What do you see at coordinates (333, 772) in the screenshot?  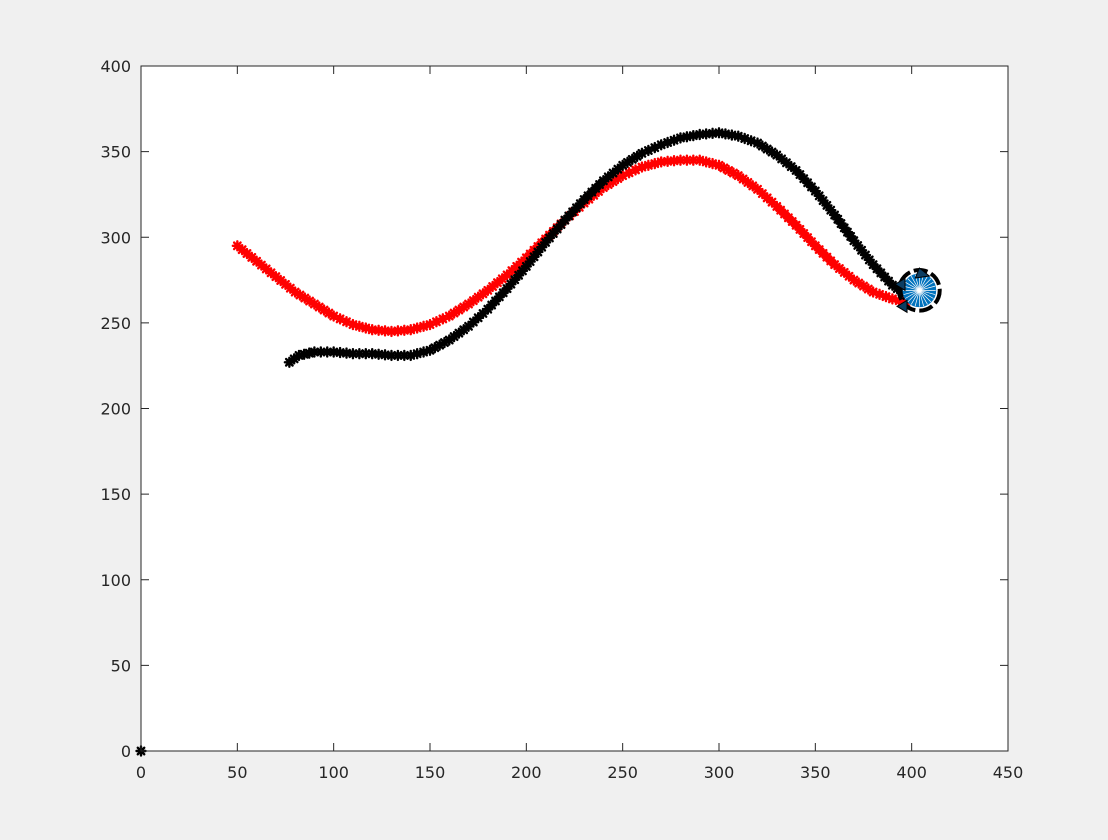 I see `x-tick-label: 100` at bounding box center [333, 772].